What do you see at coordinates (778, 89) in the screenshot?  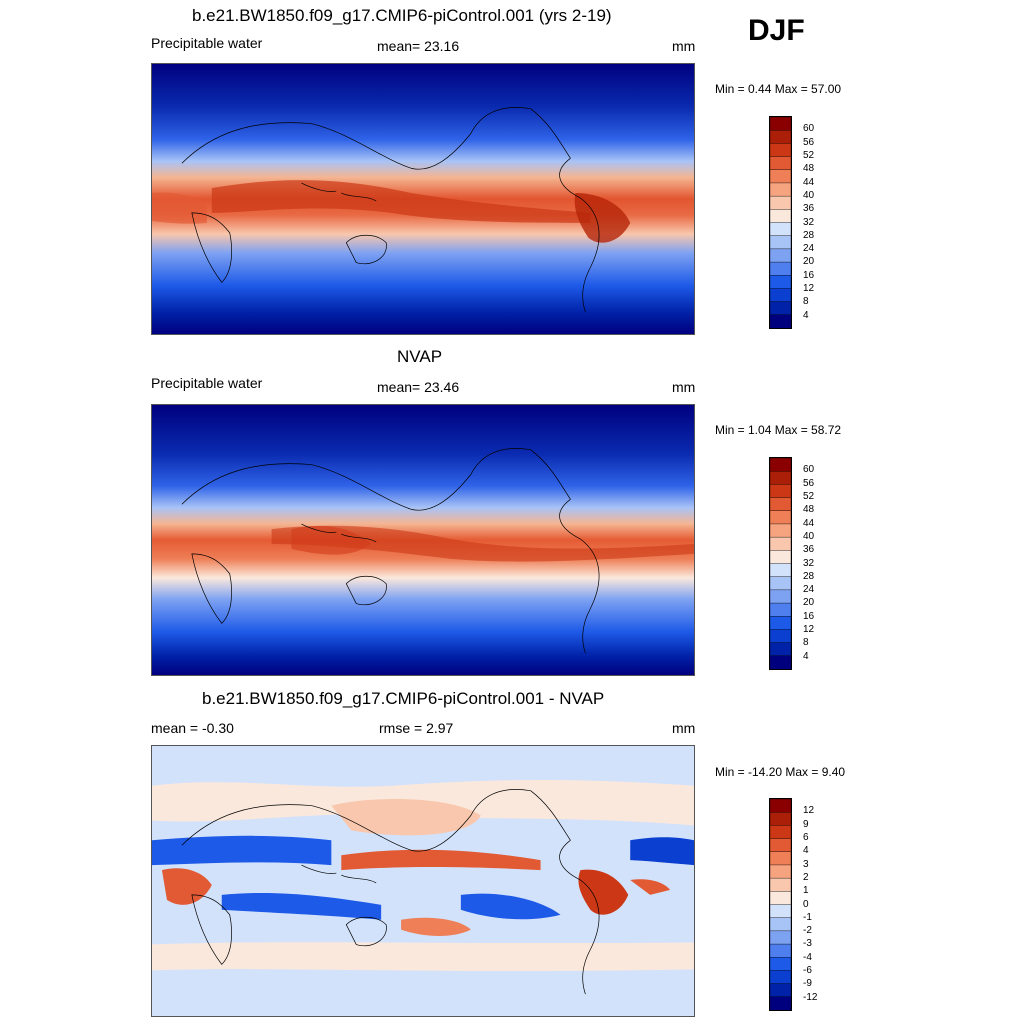 I see `minmax-label: Min = 0.44 Max = 57.00` at bounding box center [778, 89].